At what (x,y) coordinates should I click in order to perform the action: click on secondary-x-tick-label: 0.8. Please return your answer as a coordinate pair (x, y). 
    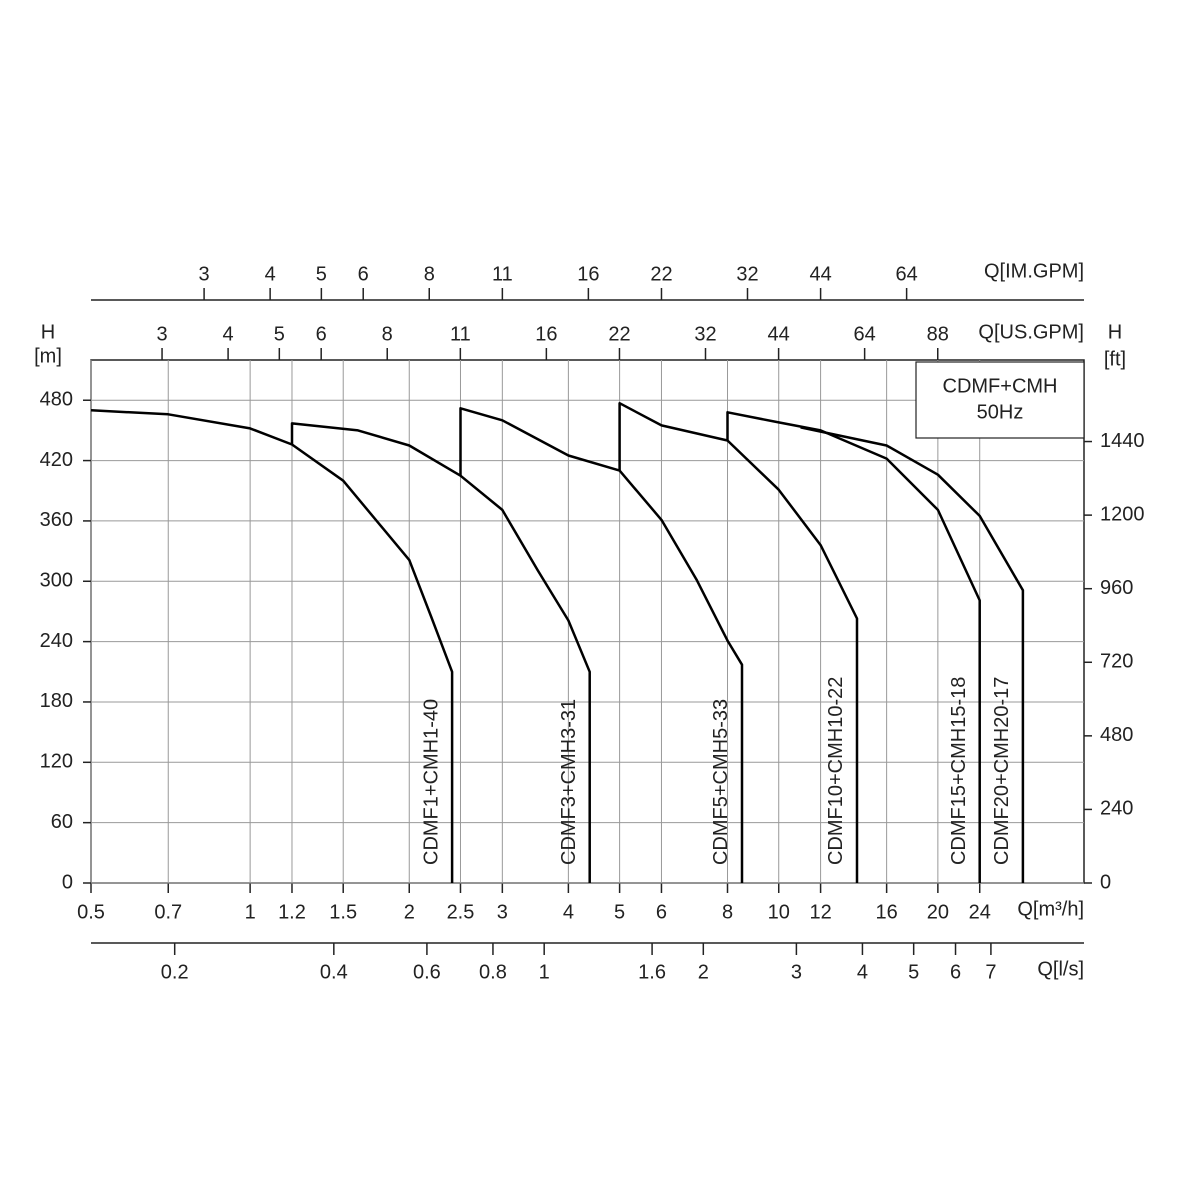
    Looking at the image, I should click on (493, 972).